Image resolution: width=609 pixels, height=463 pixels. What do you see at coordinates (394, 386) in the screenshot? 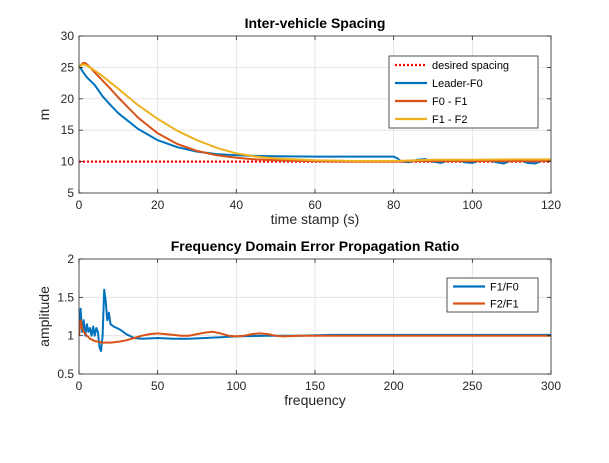
I see `x-tick-label: 200` at bounding box center [394, 386].